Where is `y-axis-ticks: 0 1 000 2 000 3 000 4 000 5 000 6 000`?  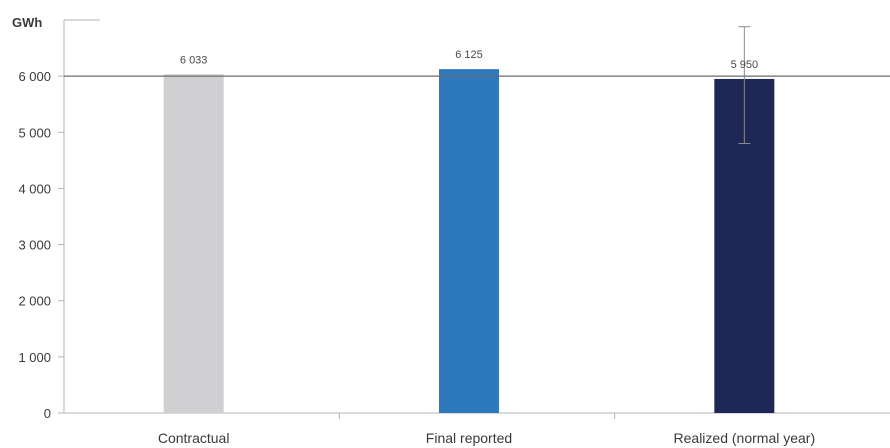 y-axis-ticks: 0 1 000 2 000 3 000 4 000 5 000 6 000 is located at coordinates (41, 245).